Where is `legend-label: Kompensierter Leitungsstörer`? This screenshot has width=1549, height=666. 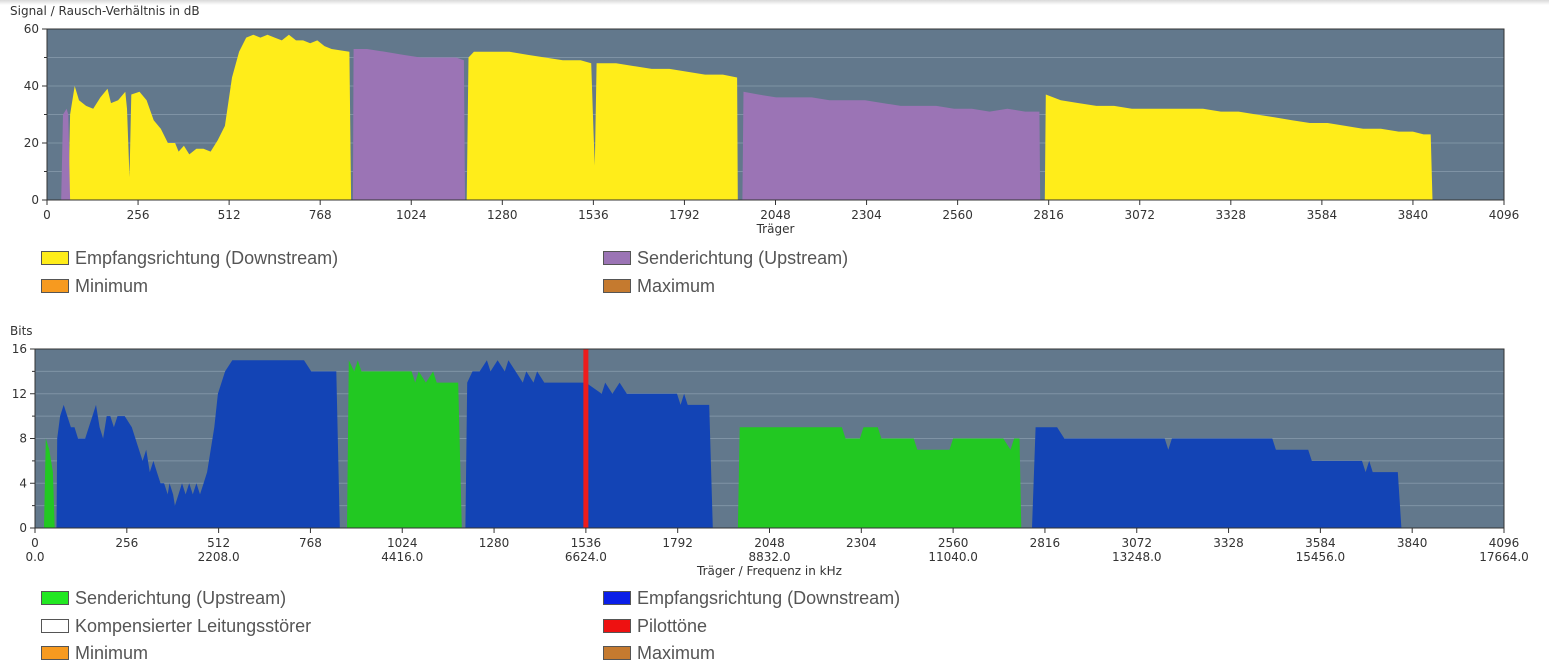 legend-label: Kompensierter Leitungsstörer is located at coordinates (193, 625).